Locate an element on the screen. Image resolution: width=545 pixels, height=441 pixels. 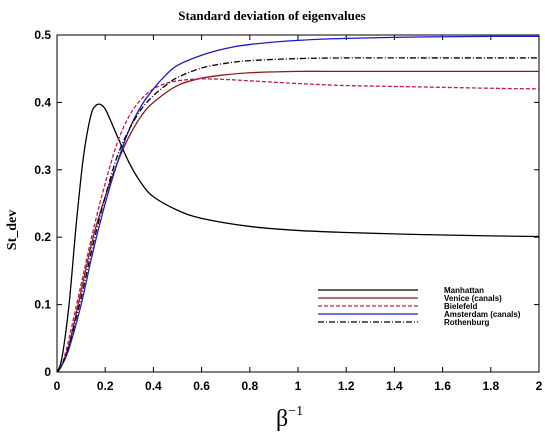
x-tick-label: 1.8 is located at coordinates (490, 386).